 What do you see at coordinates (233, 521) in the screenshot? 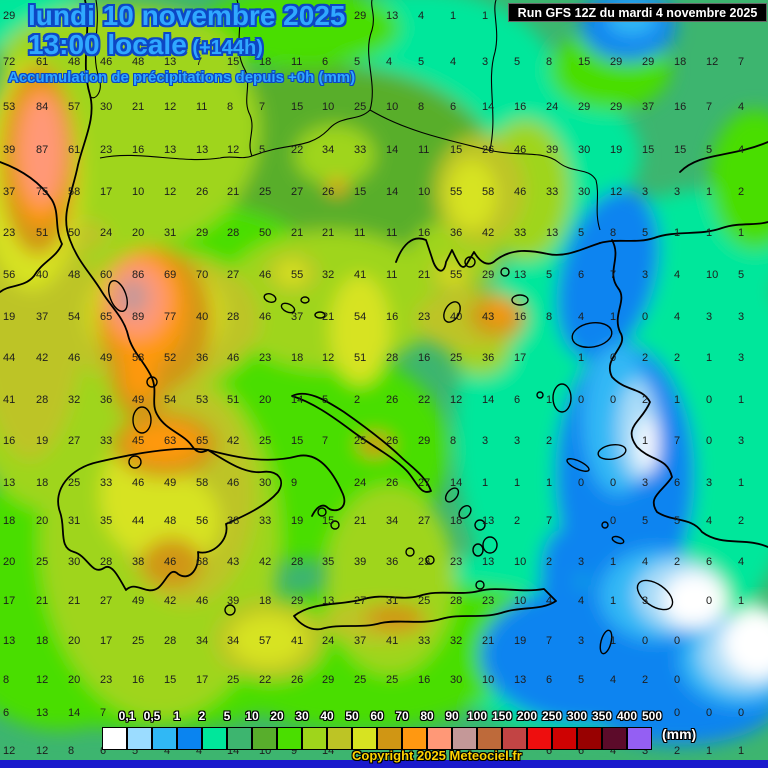
I see `grid-value: 38` at bounding box center [233, 521].